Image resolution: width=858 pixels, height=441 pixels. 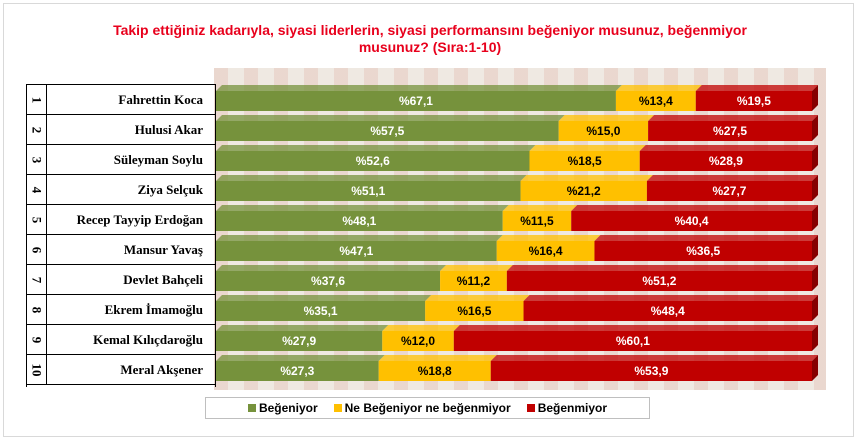 I want to click on data-label: %11,2, so click(x=474, y=281).